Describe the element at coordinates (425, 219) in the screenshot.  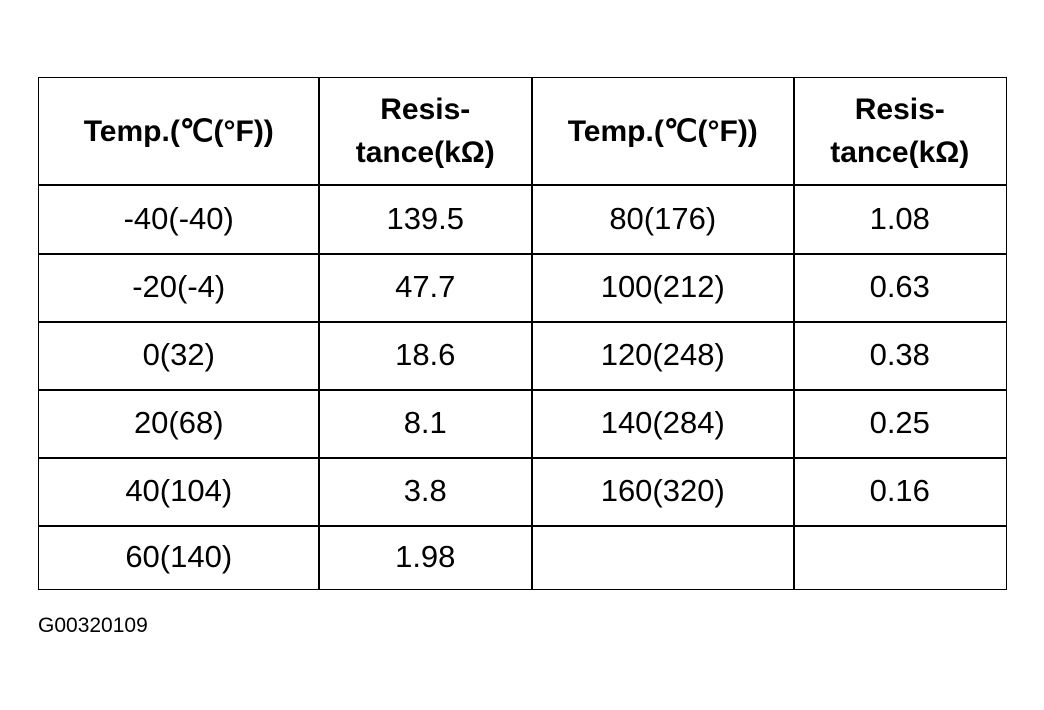
I see `table-cell: 139.5` at that location.